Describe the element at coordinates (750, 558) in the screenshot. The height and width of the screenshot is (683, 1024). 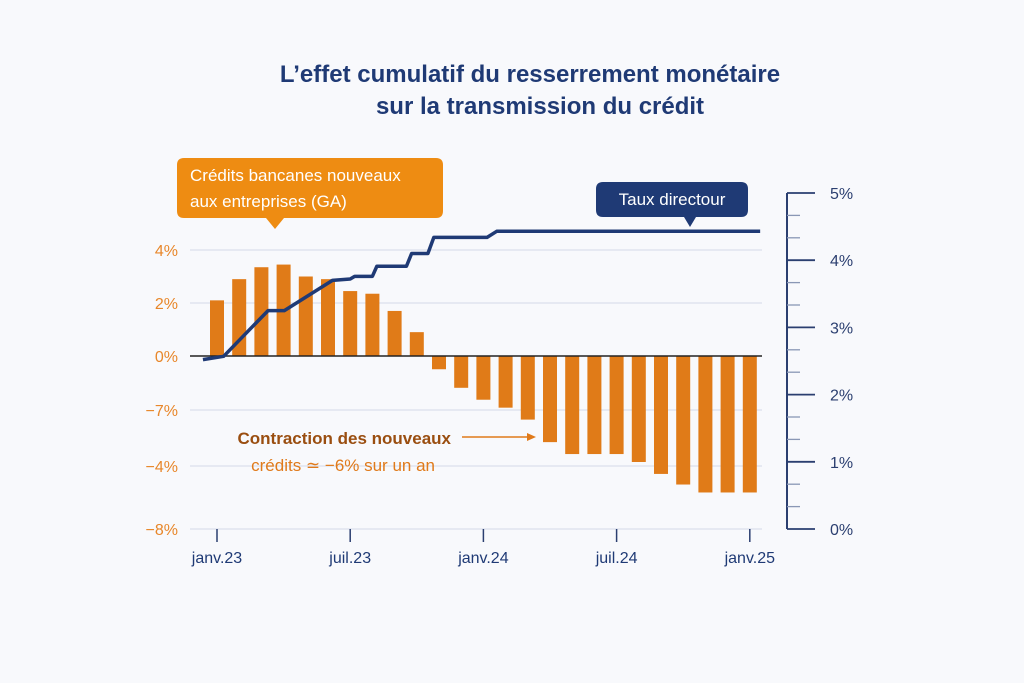
I see `x-tick-label: janv.25` at that location.